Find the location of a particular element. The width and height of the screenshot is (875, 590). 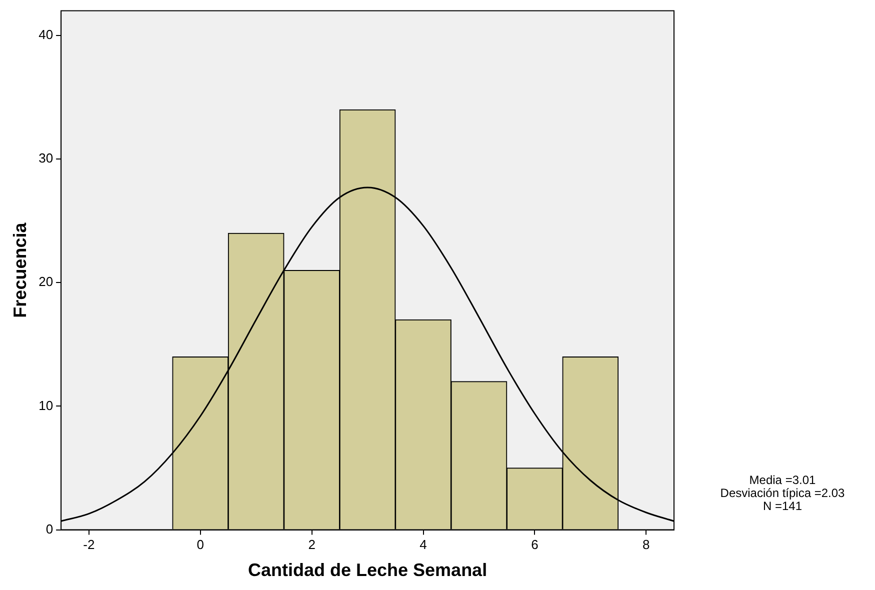

text: Desviación típica =2.03 is located at coordinates (782, 493).